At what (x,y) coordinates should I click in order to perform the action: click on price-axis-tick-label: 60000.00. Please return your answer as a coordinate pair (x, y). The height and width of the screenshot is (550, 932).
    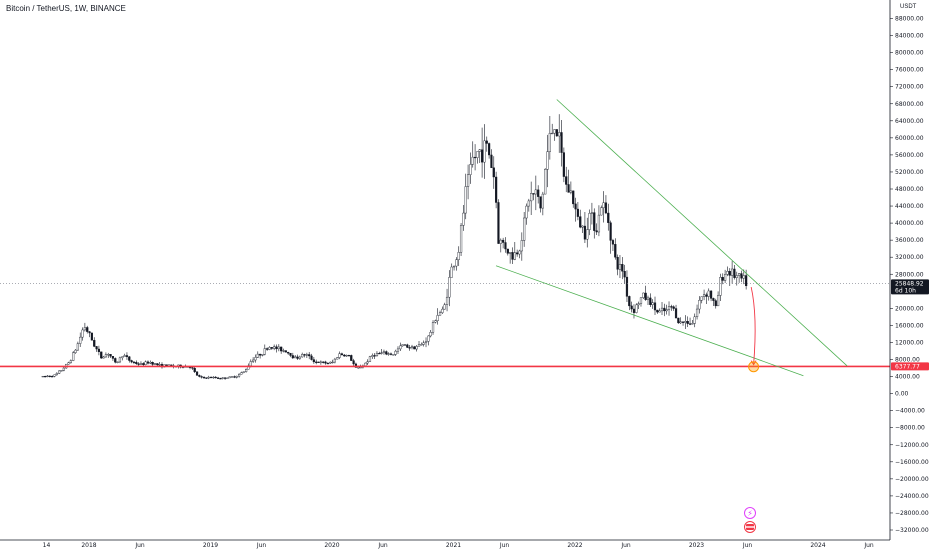
    Looking at the image, I should click on (909, 138).